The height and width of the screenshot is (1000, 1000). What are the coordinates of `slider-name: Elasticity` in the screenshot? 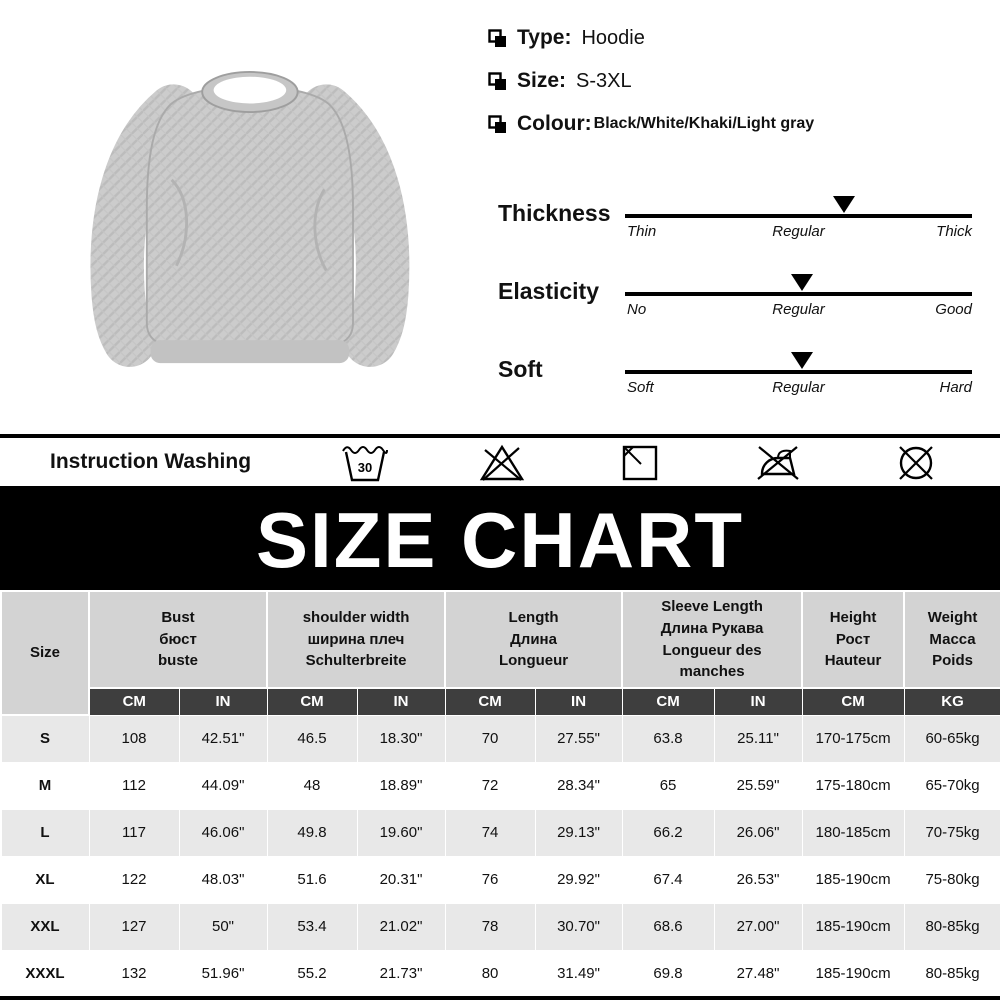 It's located at (548, 291).